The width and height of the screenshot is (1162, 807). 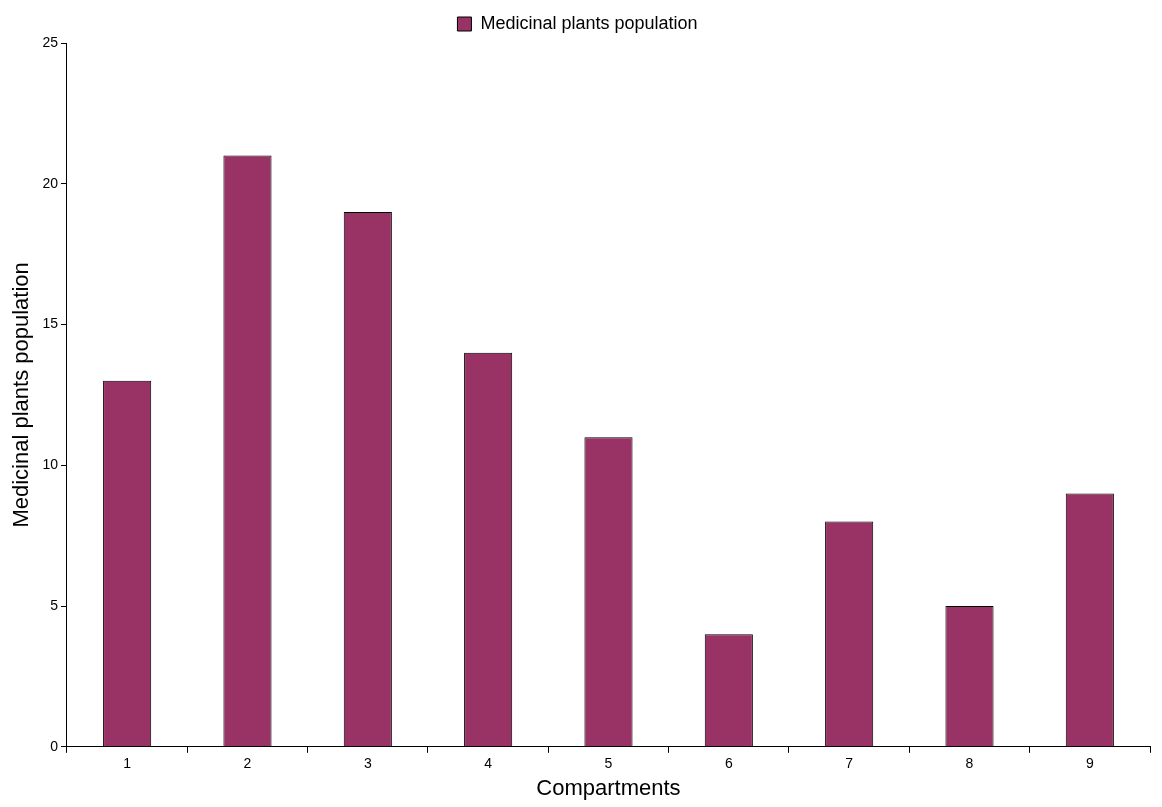 I want to click on x-tick-label: 3, so click(x=367, y=763).